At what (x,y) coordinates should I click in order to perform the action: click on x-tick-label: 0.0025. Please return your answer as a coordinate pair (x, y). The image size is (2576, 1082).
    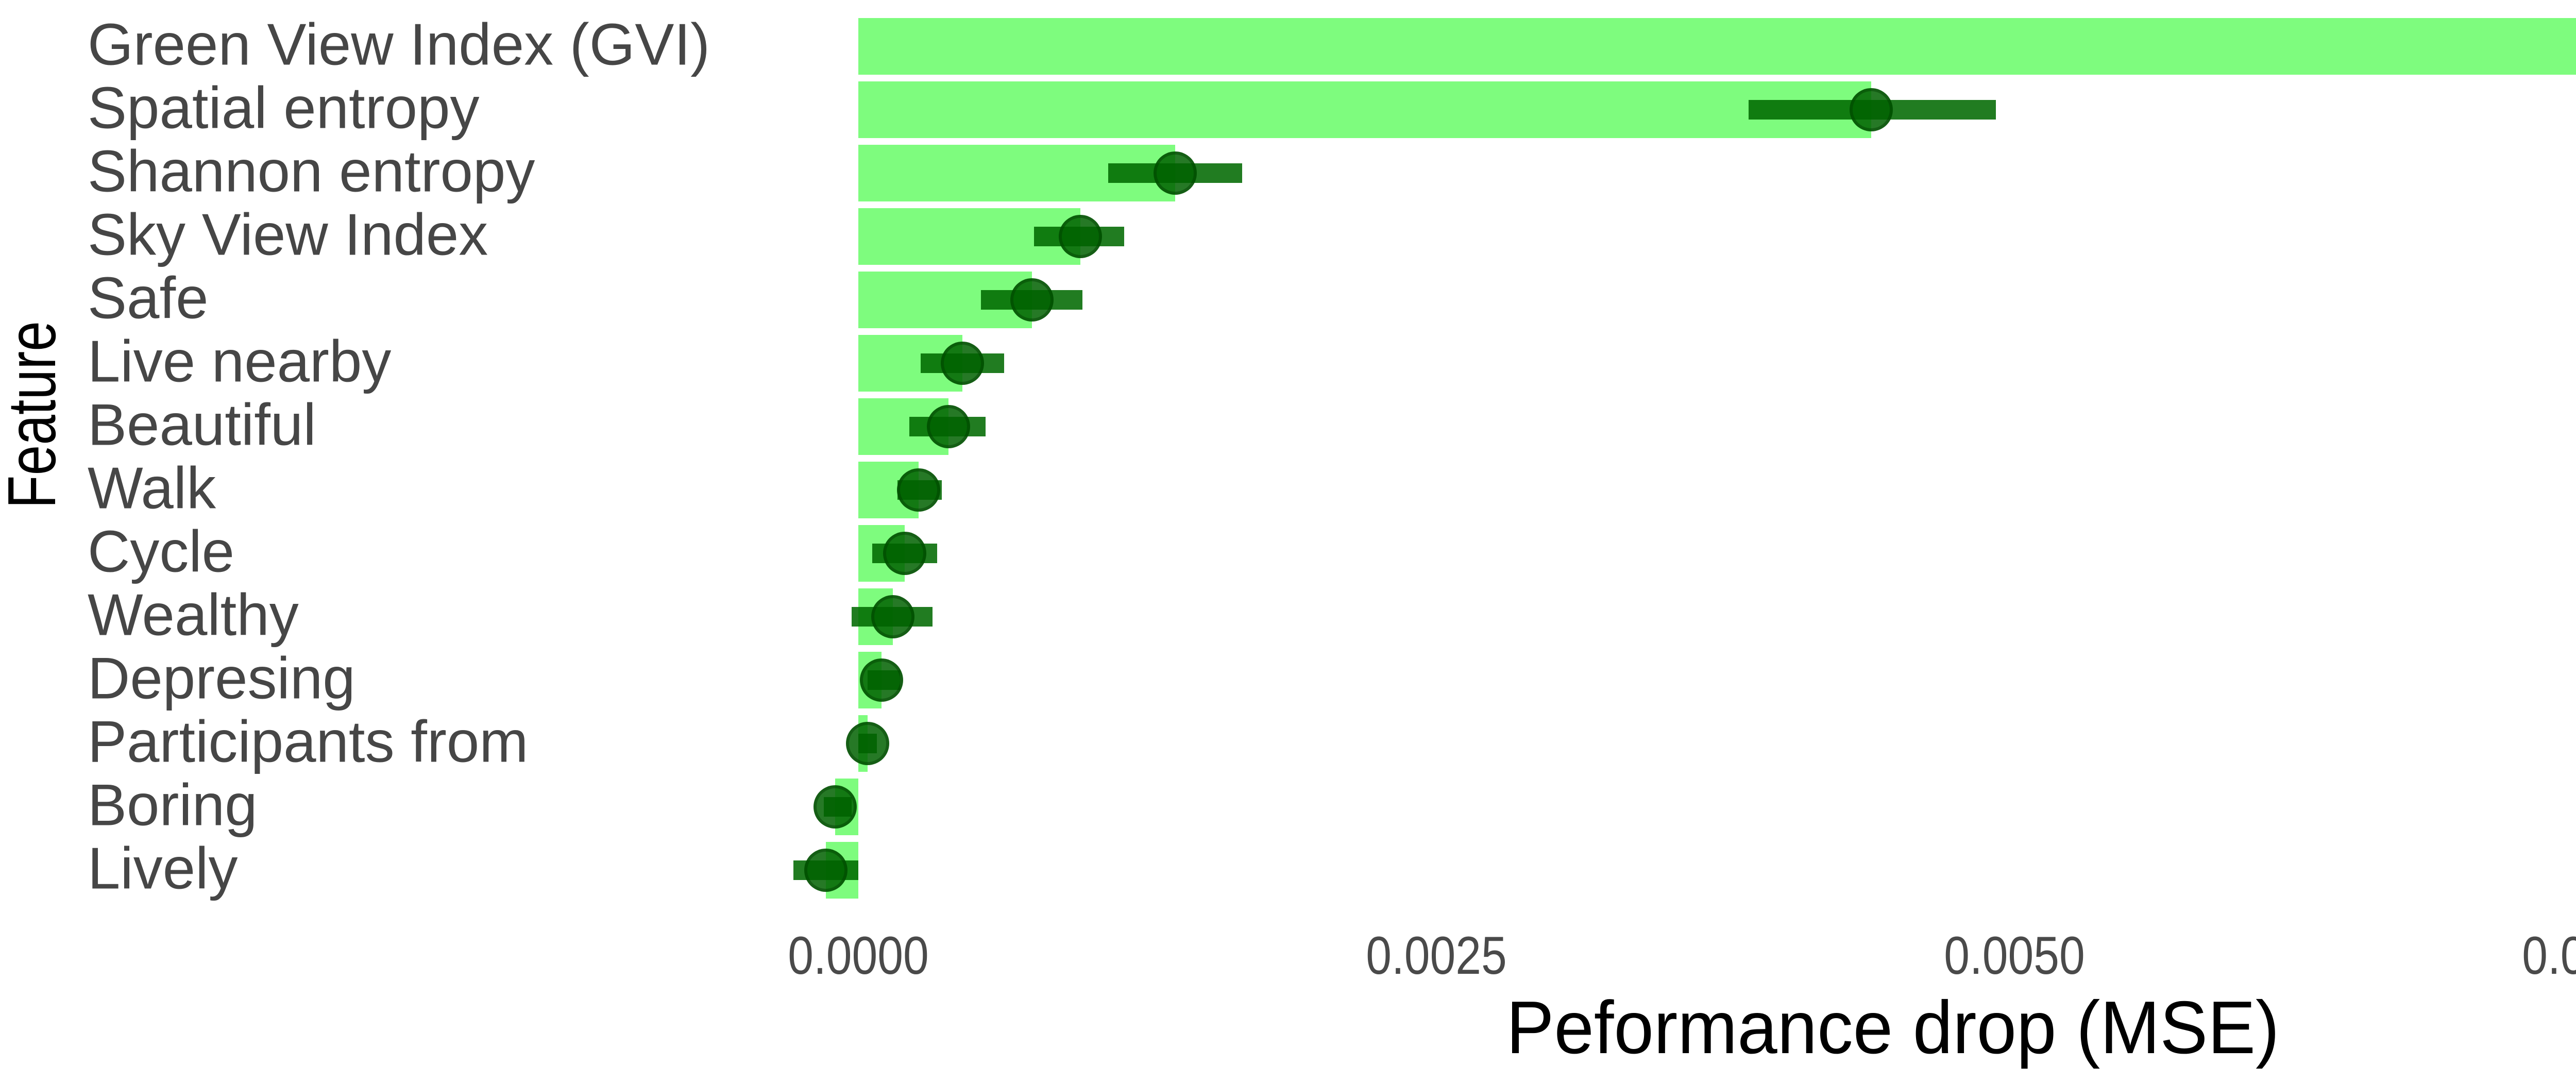
    Looking at the image, I should click on (1436, 956).